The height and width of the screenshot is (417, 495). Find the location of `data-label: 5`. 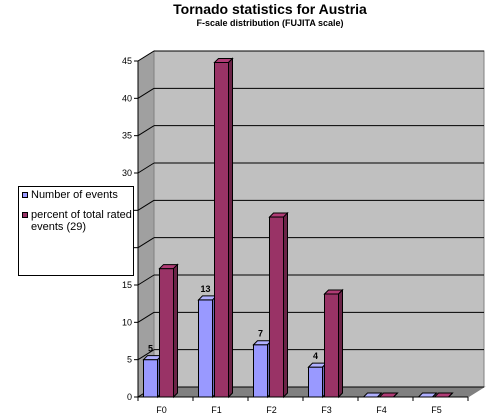

data-label: 5 is located at coordinates (150, 349).